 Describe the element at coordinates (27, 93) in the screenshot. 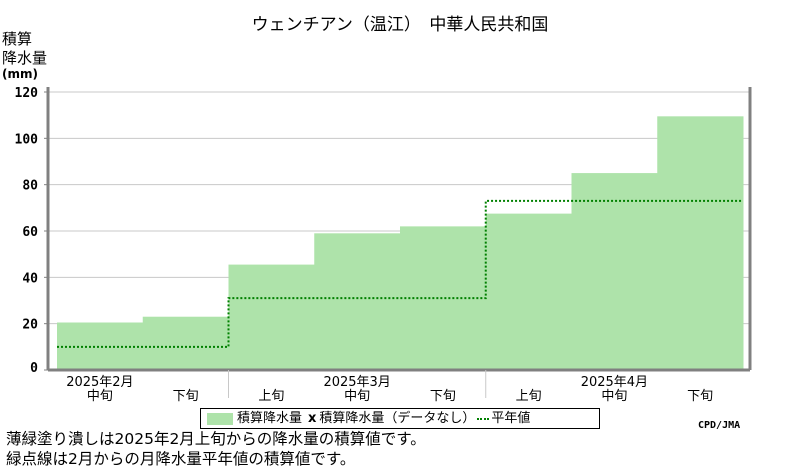

I see `y-tick-label-6: 120` at that location.